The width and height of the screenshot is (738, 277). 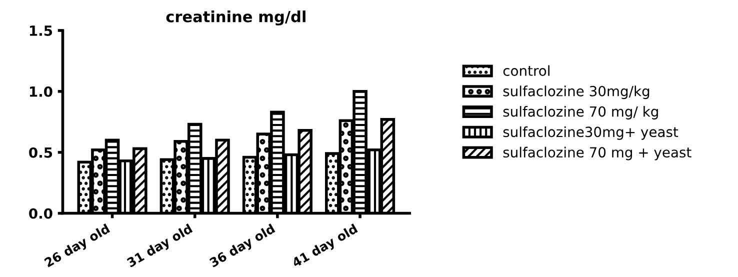 What do you see at coordinates (160, 247) in the screenshot?
I see `x-tick-label: 31 day old` at bounding box center [160, 247].